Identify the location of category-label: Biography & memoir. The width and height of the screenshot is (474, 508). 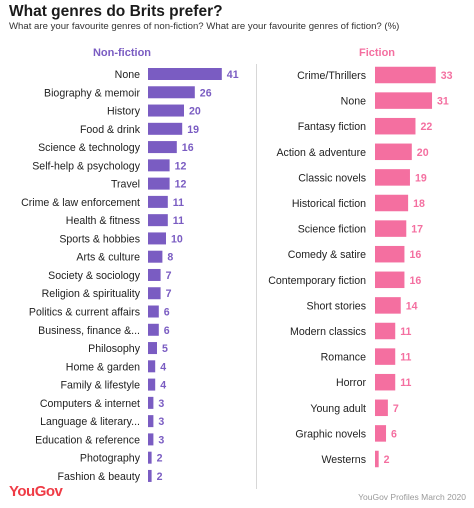
(92, 93).